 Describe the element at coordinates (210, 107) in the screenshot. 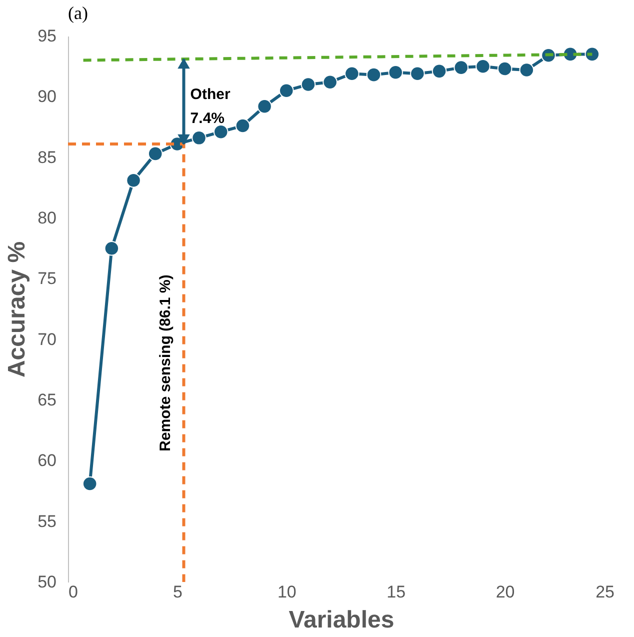

I see `annotation: Other 7.4%` at that location.